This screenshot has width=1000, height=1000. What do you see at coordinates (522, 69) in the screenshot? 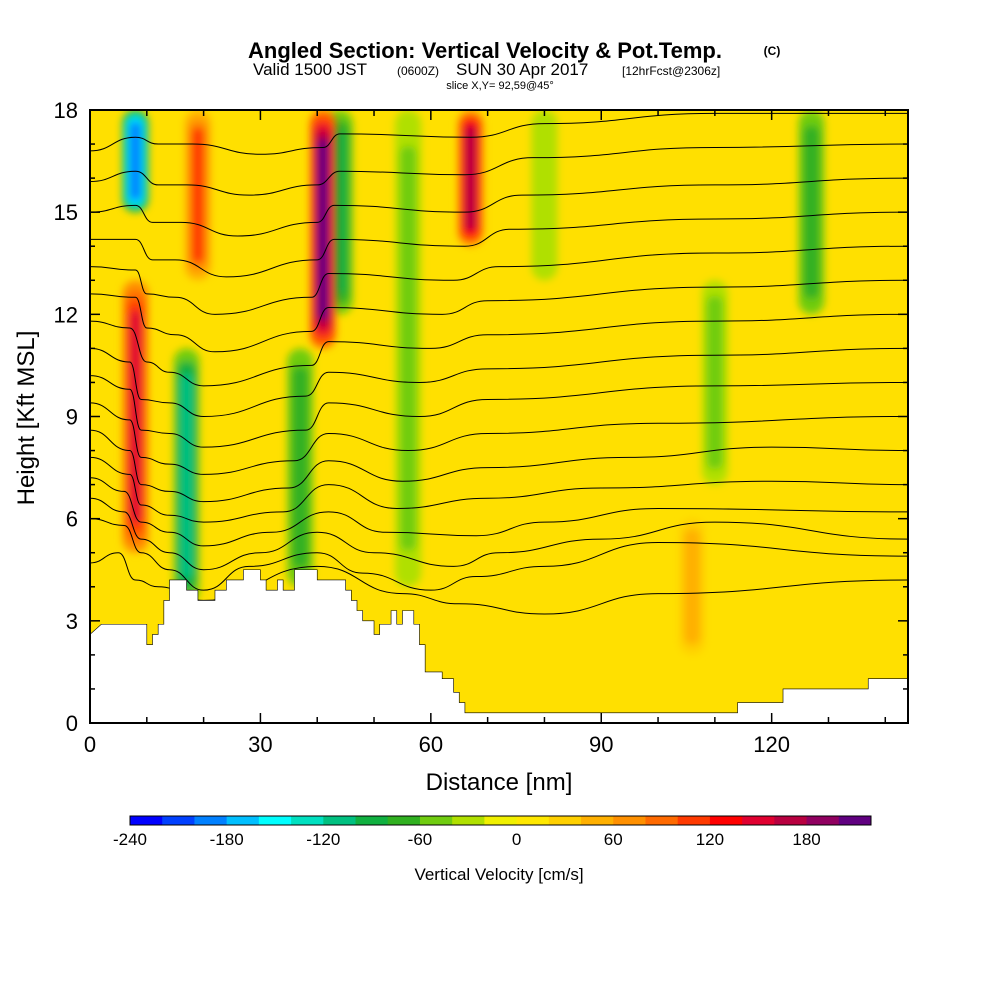
I see `svg-text: SUN 30 Apr 2017` at bounding box center [522, 69].